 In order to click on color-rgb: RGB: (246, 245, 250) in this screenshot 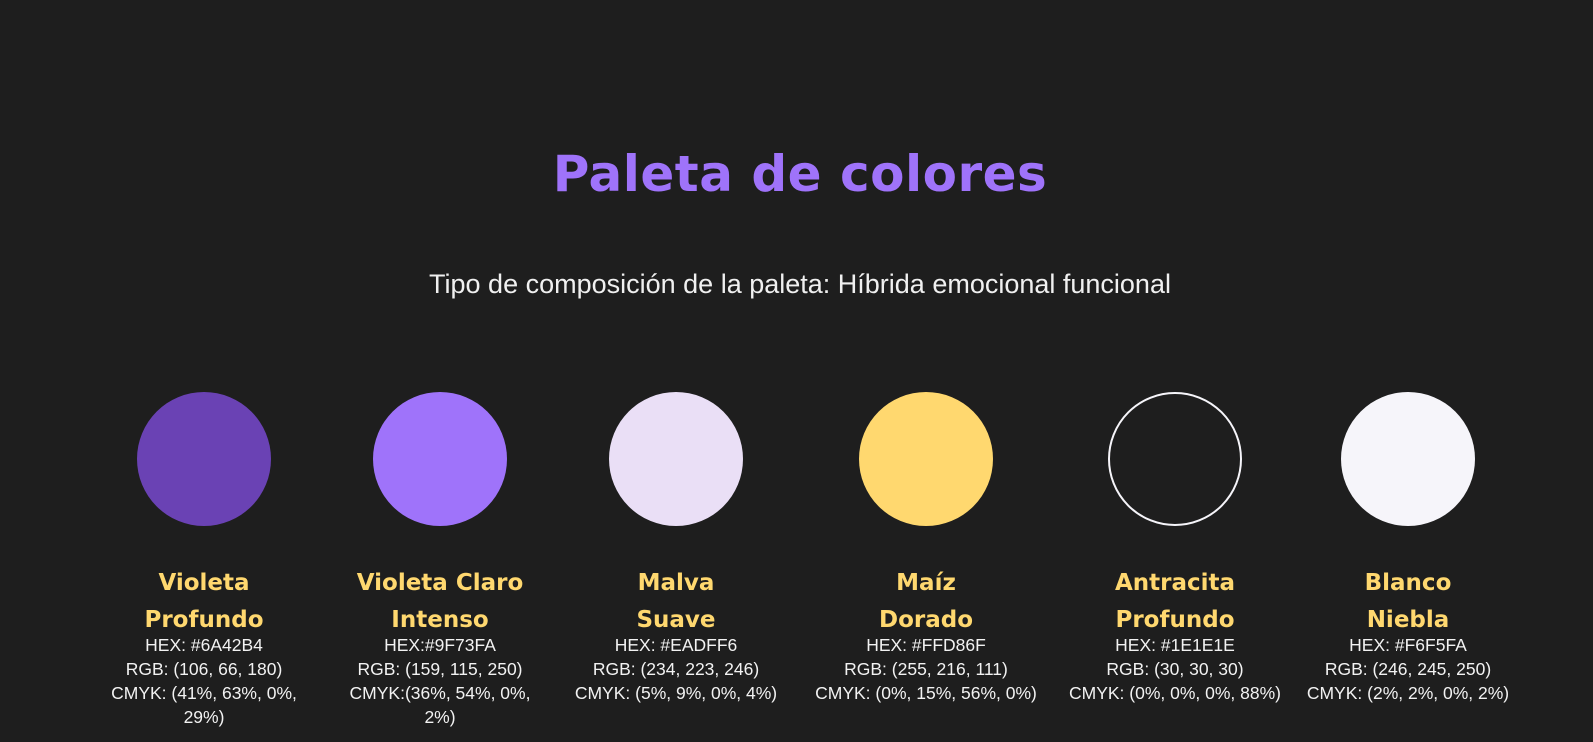, I will do `click(1408, 669)`.